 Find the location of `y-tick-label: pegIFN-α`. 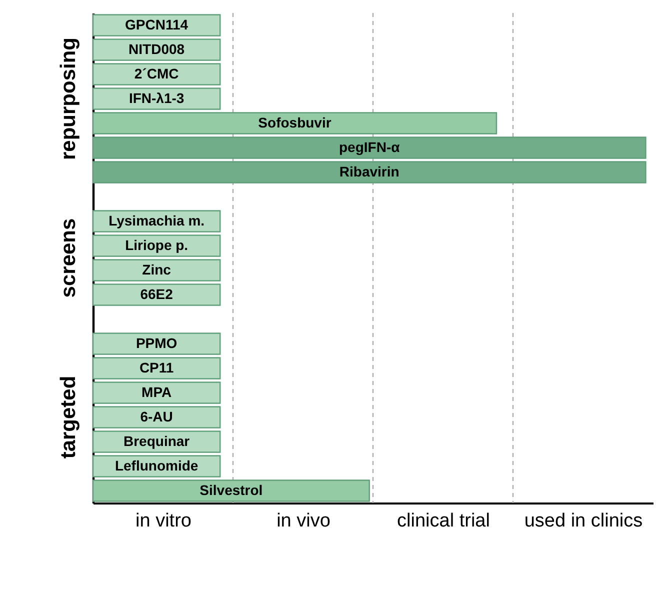

y-tick-label: pegIFN-α is located at coordinates (369, 146).